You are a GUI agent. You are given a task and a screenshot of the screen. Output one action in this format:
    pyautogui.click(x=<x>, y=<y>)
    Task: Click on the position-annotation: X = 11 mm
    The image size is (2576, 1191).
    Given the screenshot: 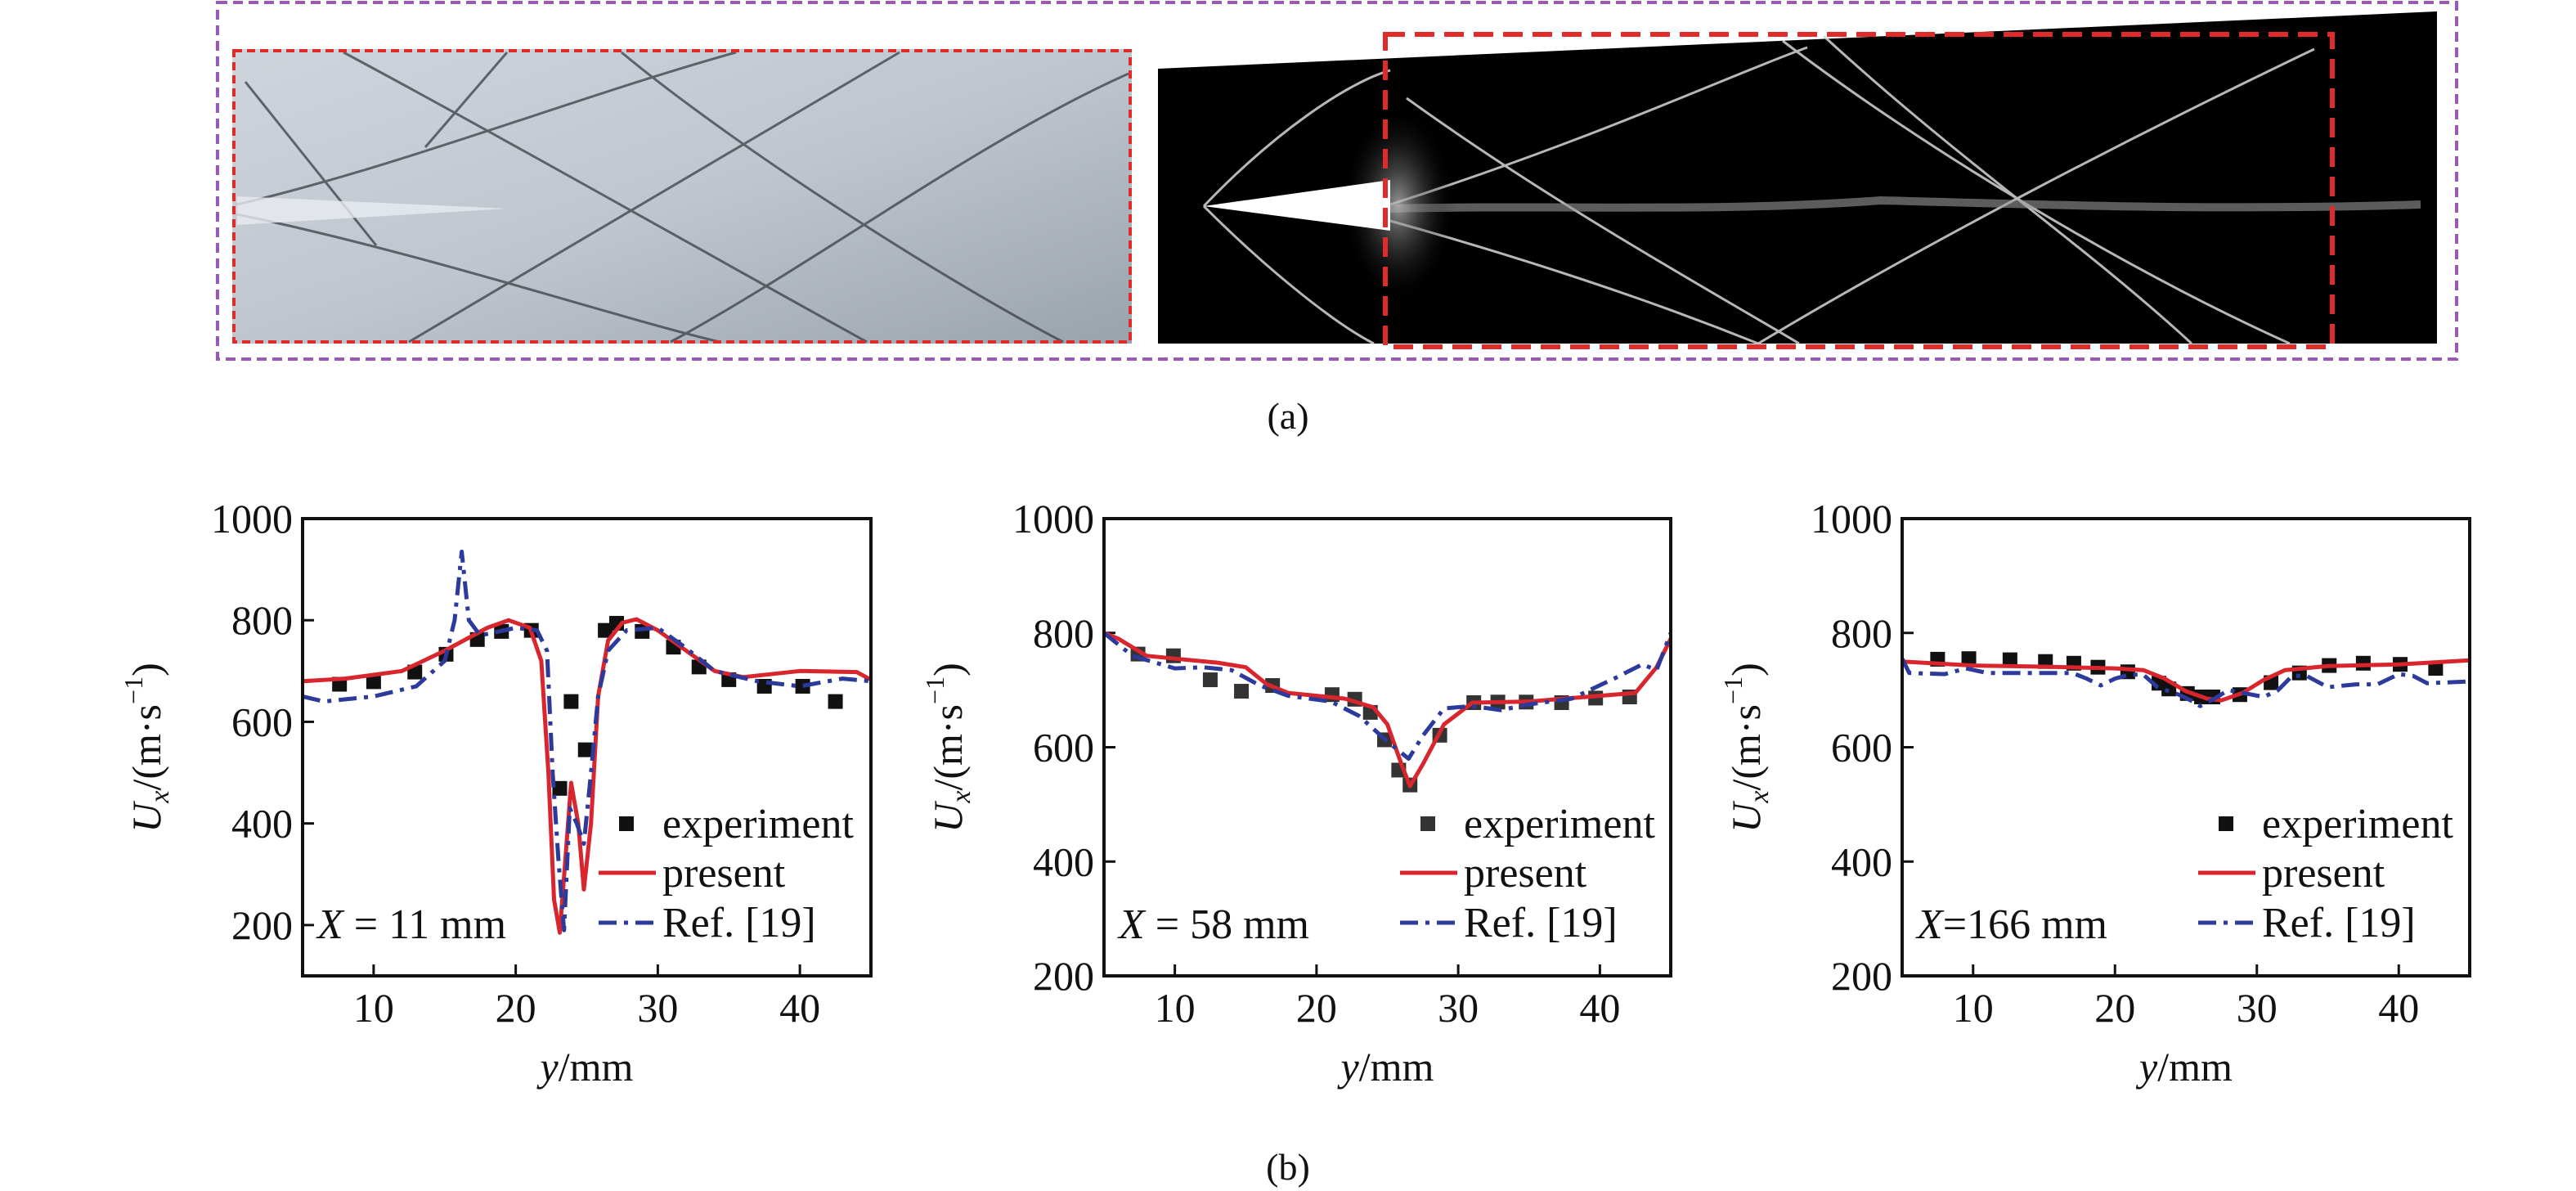 What is the action you would take?
    pyautogui.click(x=411, y=925)
    